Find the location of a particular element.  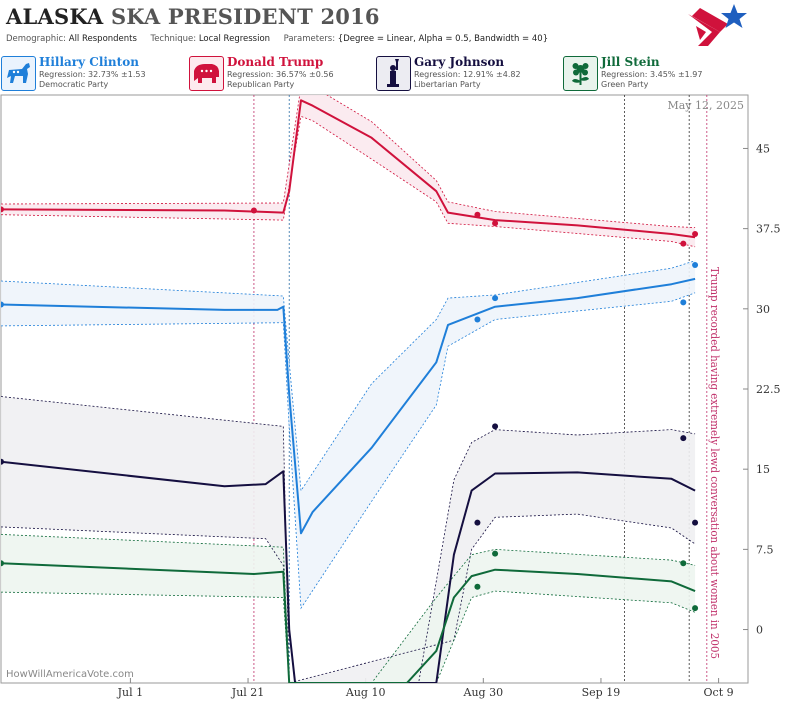

flower-icon is located at coordinates (580, 73).